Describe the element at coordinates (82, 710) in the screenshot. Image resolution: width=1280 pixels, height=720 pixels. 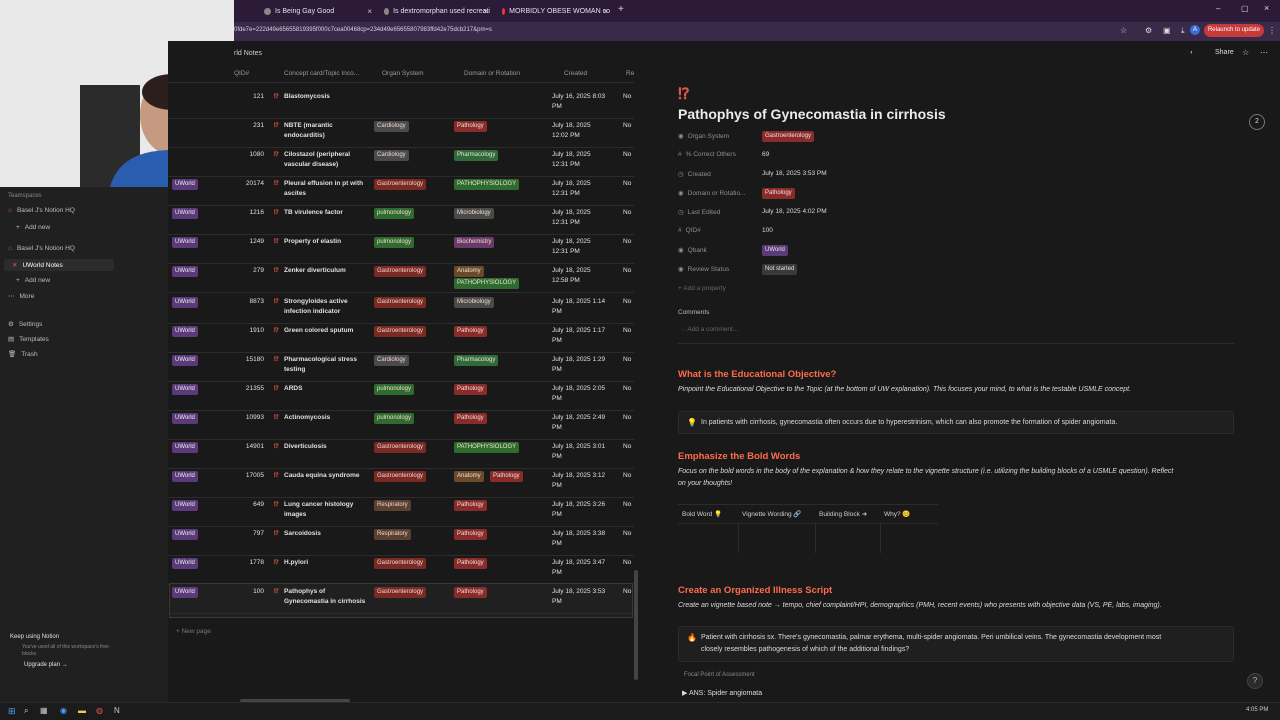
I see `file-explorer-icon: ▬` at that location.